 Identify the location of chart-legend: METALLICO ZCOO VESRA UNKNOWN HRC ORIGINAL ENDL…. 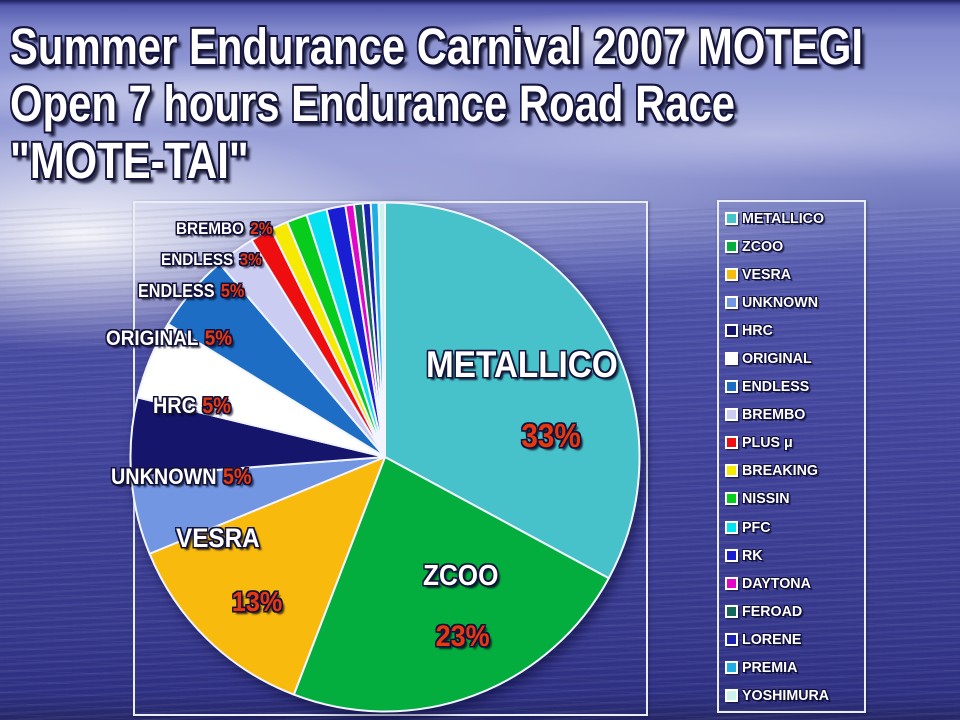
(791, 456).